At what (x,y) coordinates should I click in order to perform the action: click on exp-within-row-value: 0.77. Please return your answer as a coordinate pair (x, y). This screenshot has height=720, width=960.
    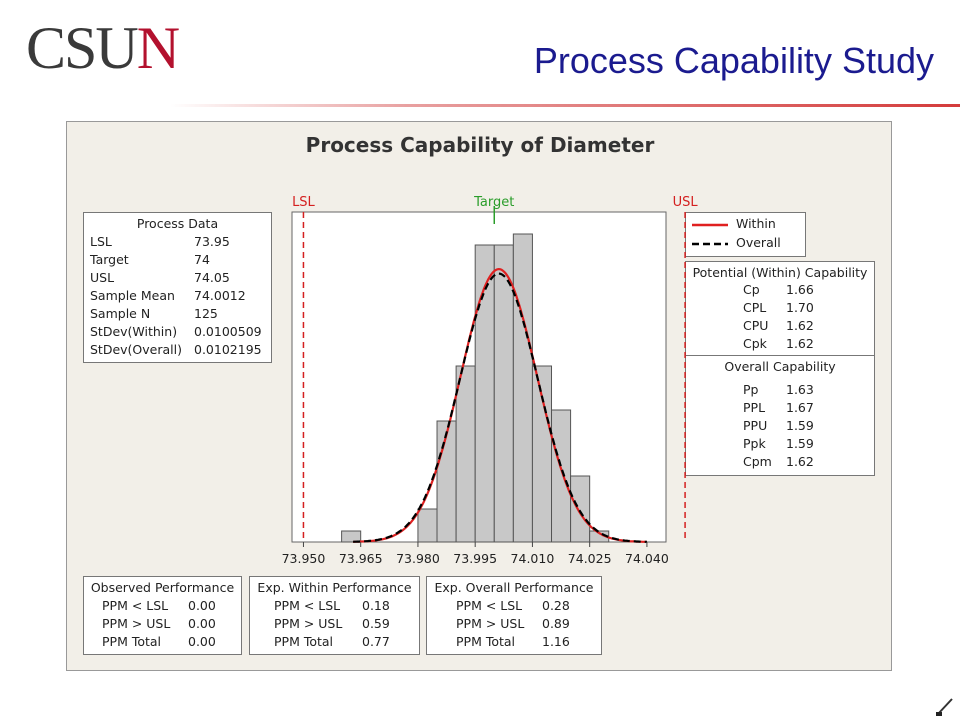
    Looking at the image, I should click on (376, 641).